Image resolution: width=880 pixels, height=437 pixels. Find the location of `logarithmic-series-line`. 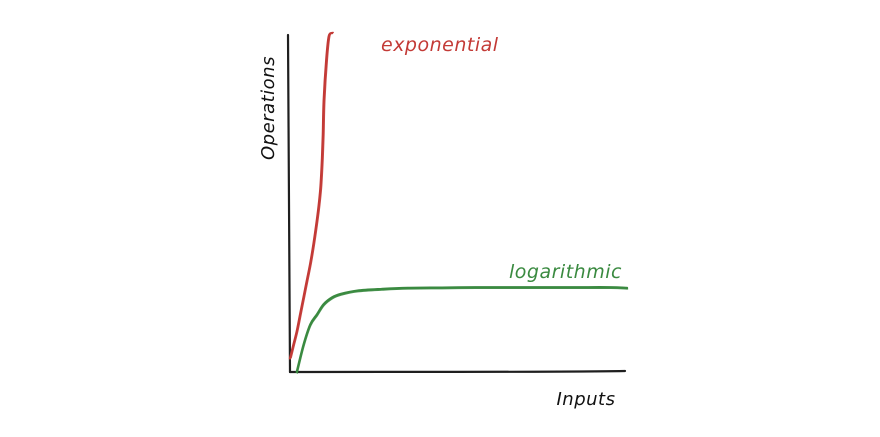

logarithmic-series-line is located at coordinates (462, 330).